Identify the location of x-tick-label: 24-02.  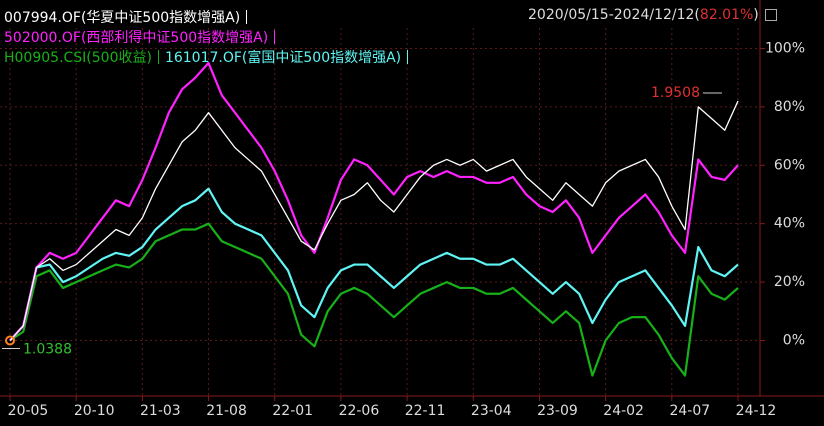
(623, 411).